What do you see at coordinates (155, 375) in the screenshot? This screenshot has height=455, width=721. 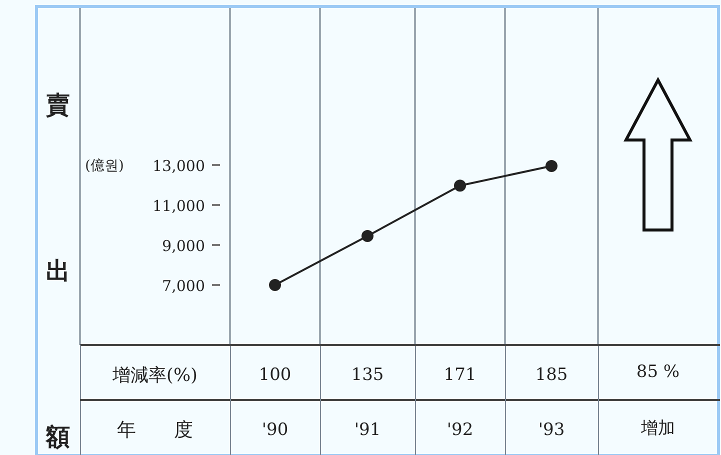 I see `text: 增減率(%)` at bounding box center [155, 375].